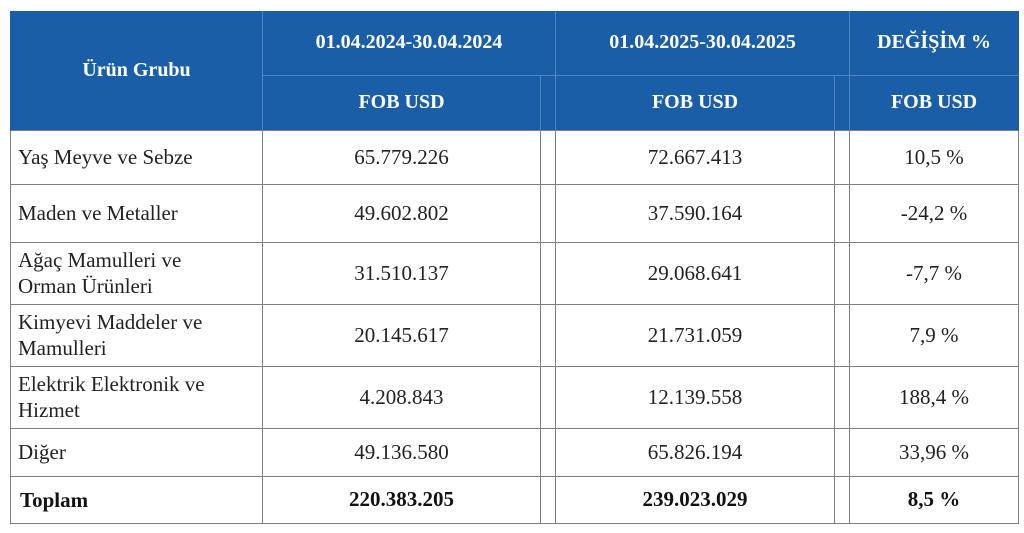 Image resolution: width=1024 pixels, height=533 pixels. Describe the element at coordinates (401, 452) in the screenshot. I see `value-2024: 49.136.580` at that location.